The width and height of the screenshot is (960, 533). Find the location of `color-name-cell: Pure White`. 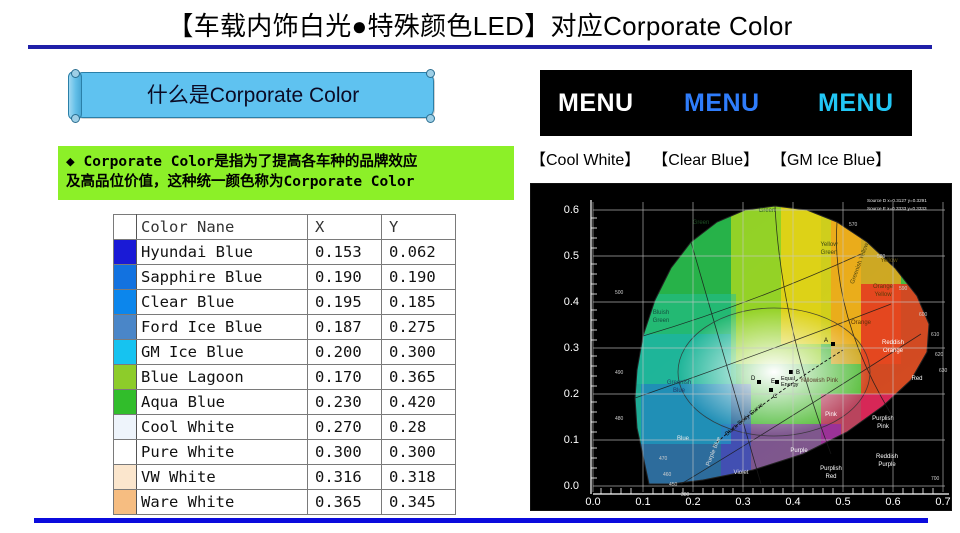

color-name-cell: Pure White is located at coordinates (222, 452).